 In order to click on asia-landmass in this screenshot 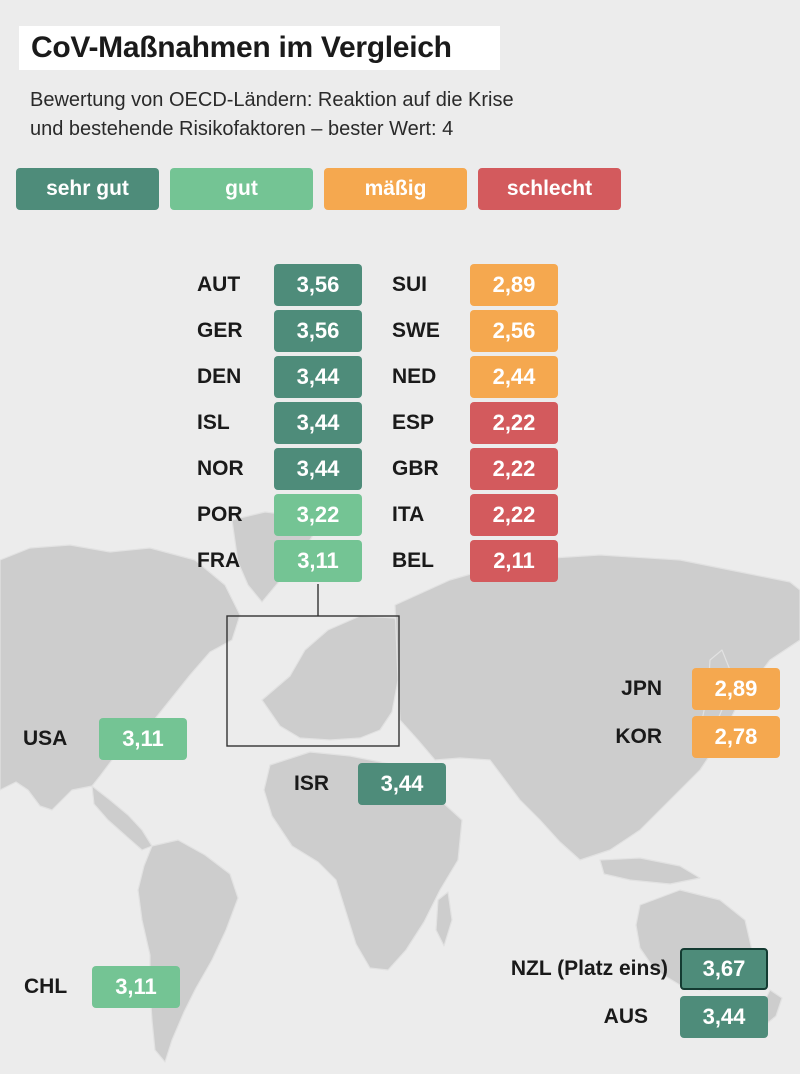, I will do `click(597, 707)`.